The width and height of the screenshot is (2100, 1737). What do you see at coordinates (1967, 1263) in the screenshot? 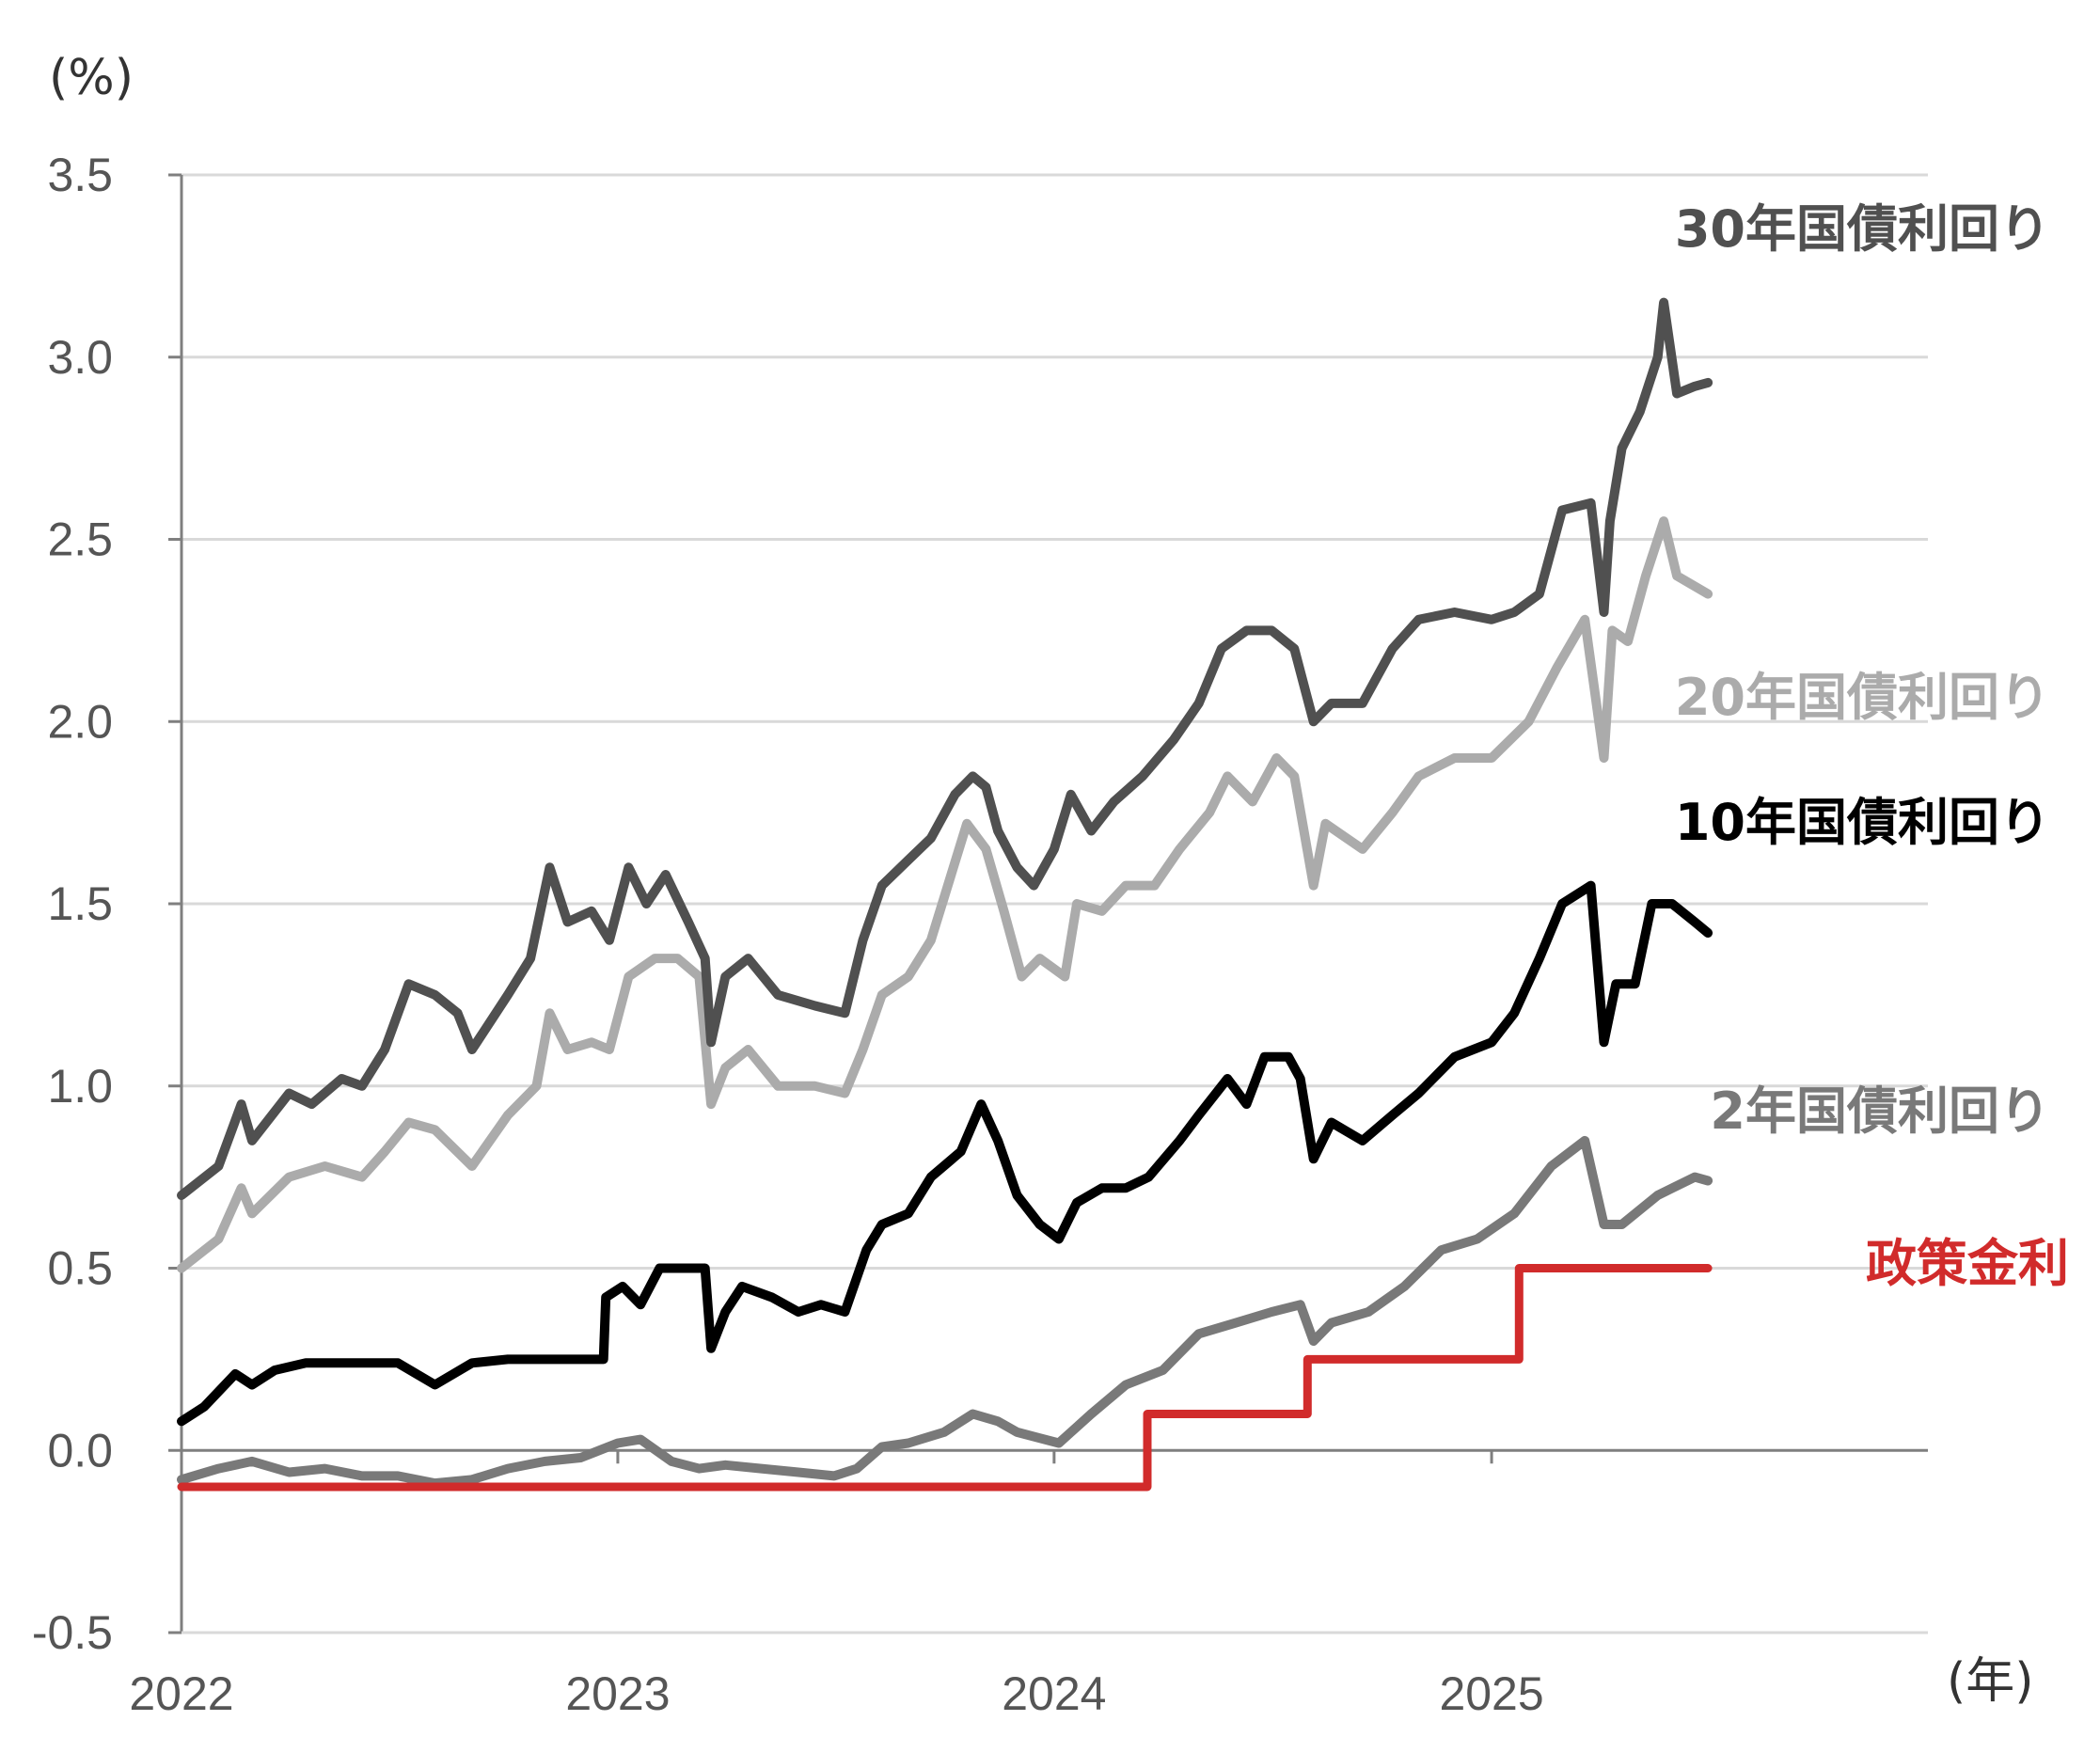
I see `series-label: 政策金利` at bounding box center [1967, 1263].